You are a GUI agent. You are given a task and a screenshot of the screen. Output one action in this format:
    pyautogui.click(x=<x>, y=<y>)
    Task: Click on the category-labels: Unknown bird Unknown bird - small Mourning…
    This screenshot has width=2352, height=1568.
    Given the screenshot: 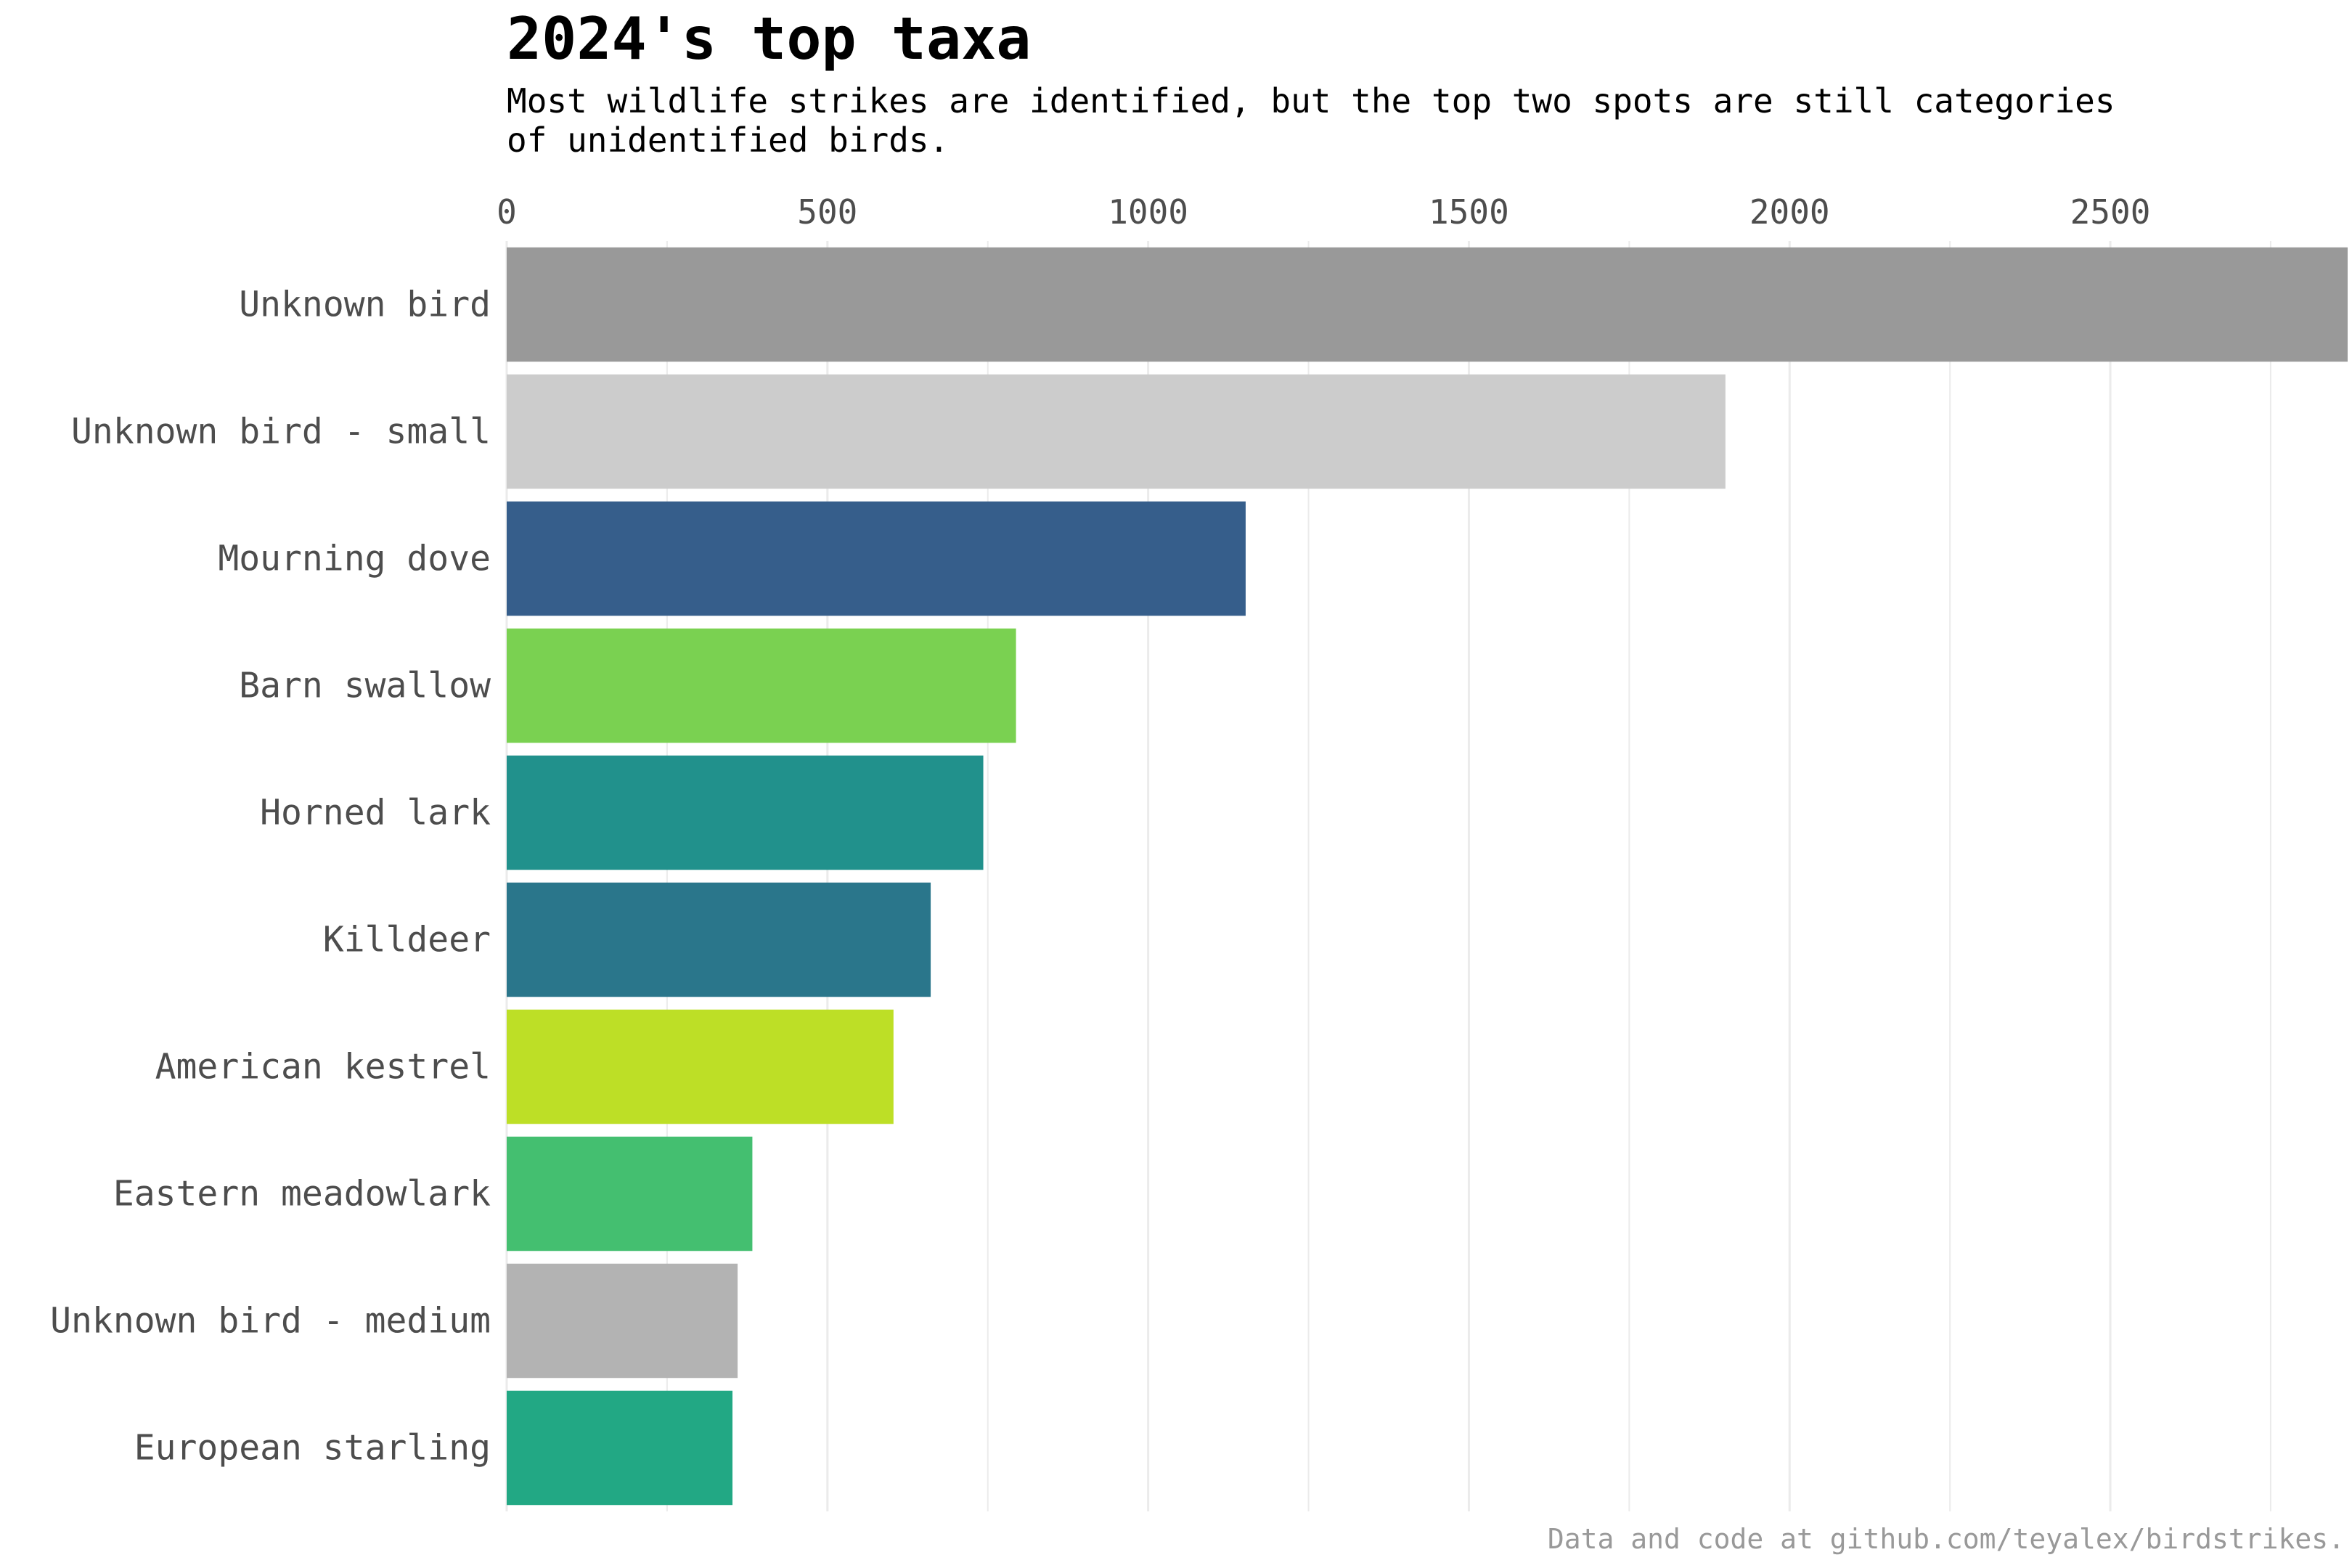 What is the action you would take?
    pyautogui.click(x=271, y=877)
    